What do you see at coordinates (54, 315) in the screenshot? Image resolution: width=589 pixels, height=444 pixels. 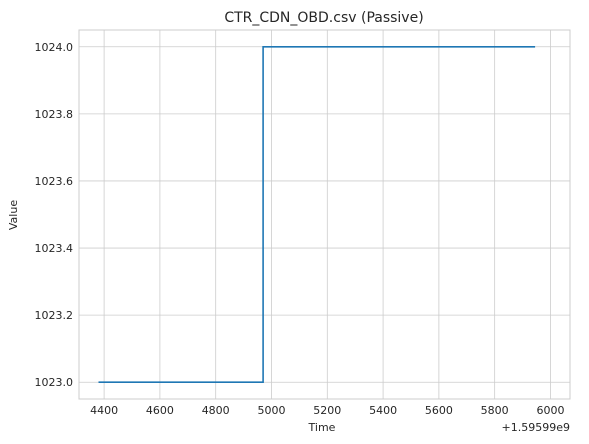 I see `y-tick-label: 1023.2` at bounding box center [54, 315].